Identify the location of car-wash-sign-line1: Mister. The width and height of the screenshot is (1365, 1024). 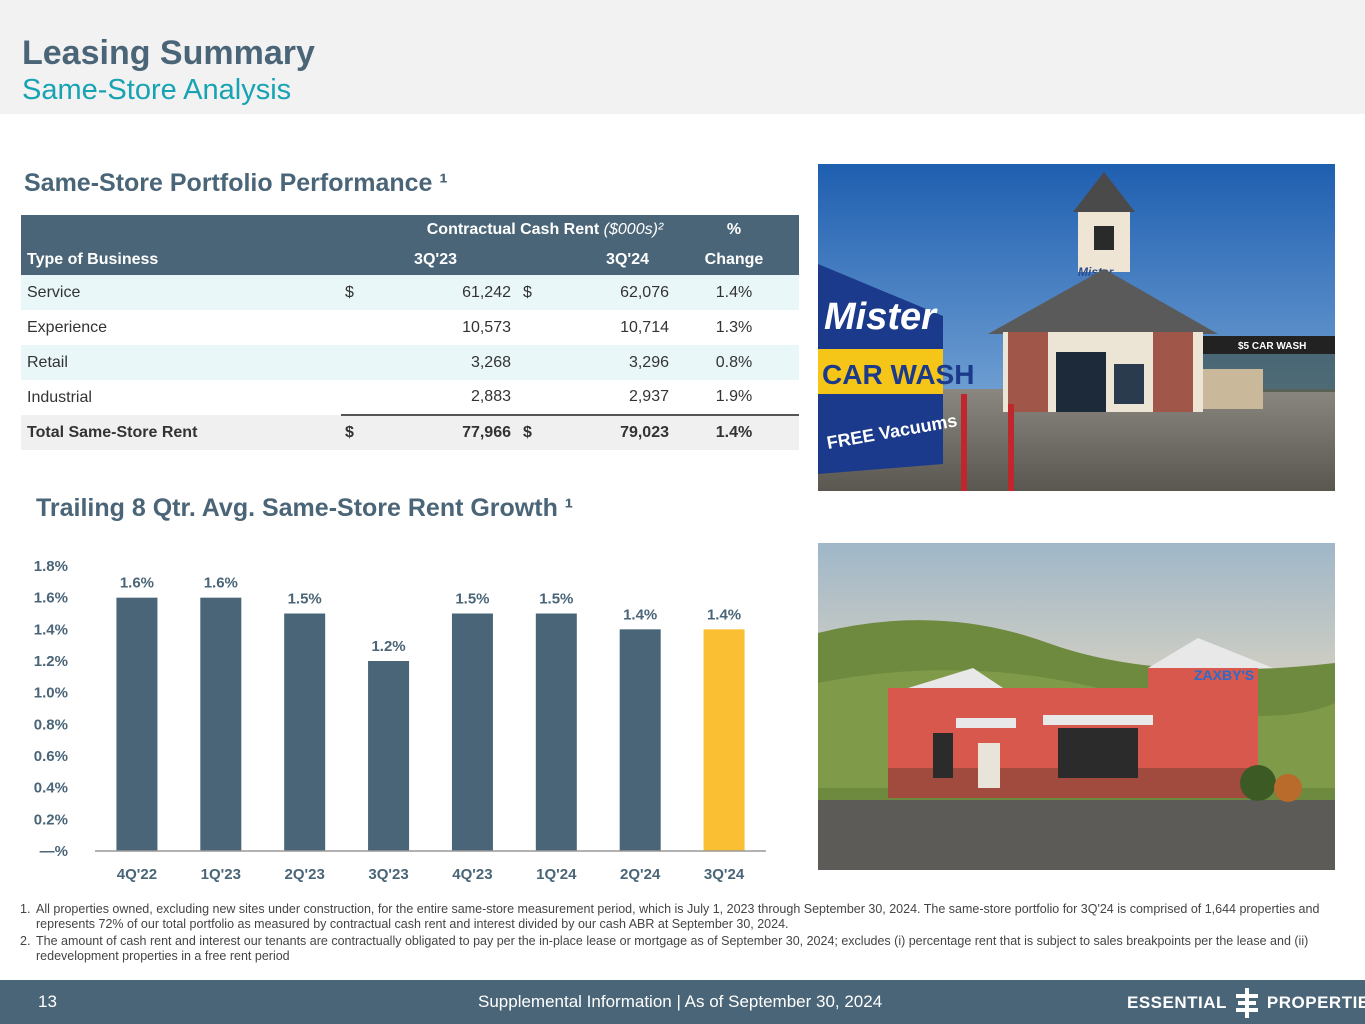
(881, 317).